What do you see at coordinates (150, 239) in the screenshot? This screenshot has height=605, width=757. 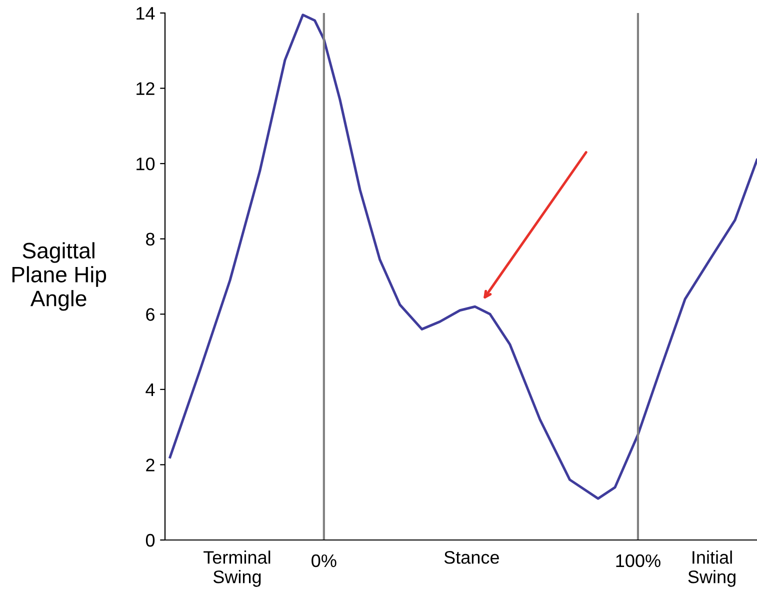 I see `y-tick-label: 8` at bounding box center [150, 239].